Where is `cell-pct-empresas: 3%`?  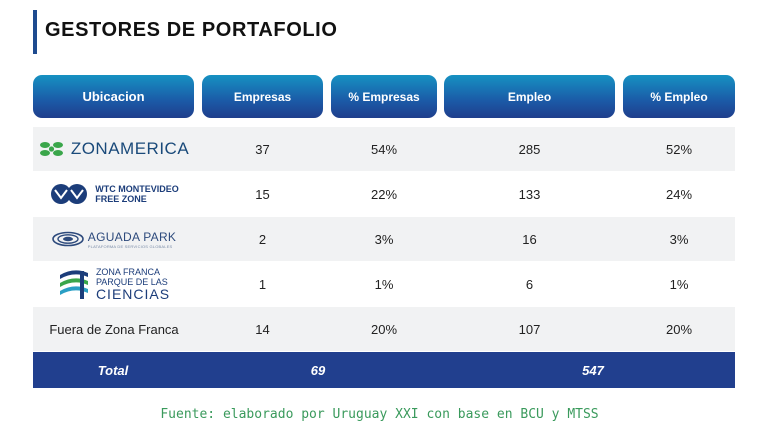 cell-pct-empresas: 3% is located at coordinates (384, 239).